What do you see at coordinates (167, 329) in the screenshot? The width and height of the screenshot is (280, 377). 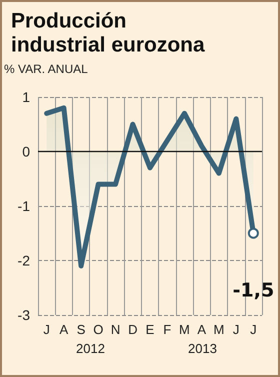 I see `x-tick-label: F` at bounding box center [167, 329].